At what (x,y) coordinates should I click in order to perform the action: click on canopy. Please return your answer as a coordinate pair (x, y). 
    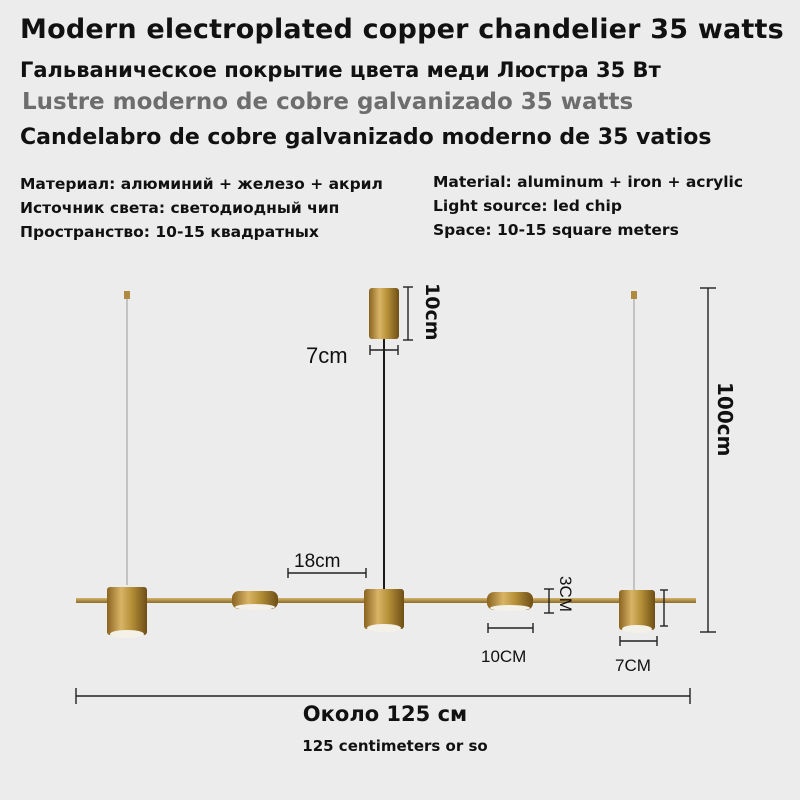
    Looking at the image, I should click on (384, 313).